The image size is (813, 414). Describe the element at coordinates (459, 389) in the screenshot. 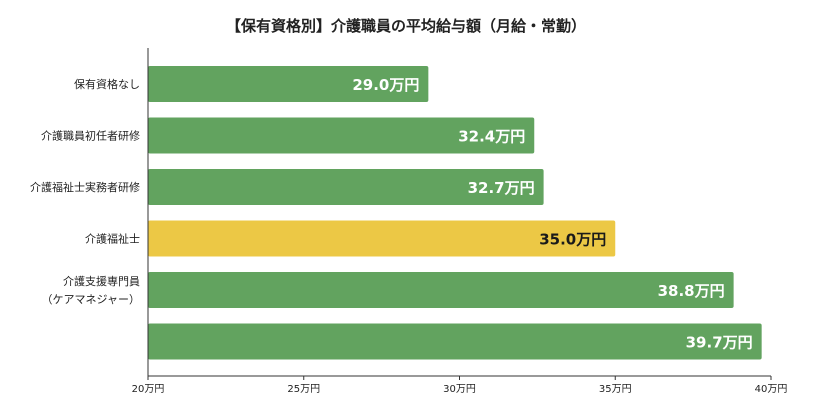

I see `x-tick-label-3: 30万円` at that location.